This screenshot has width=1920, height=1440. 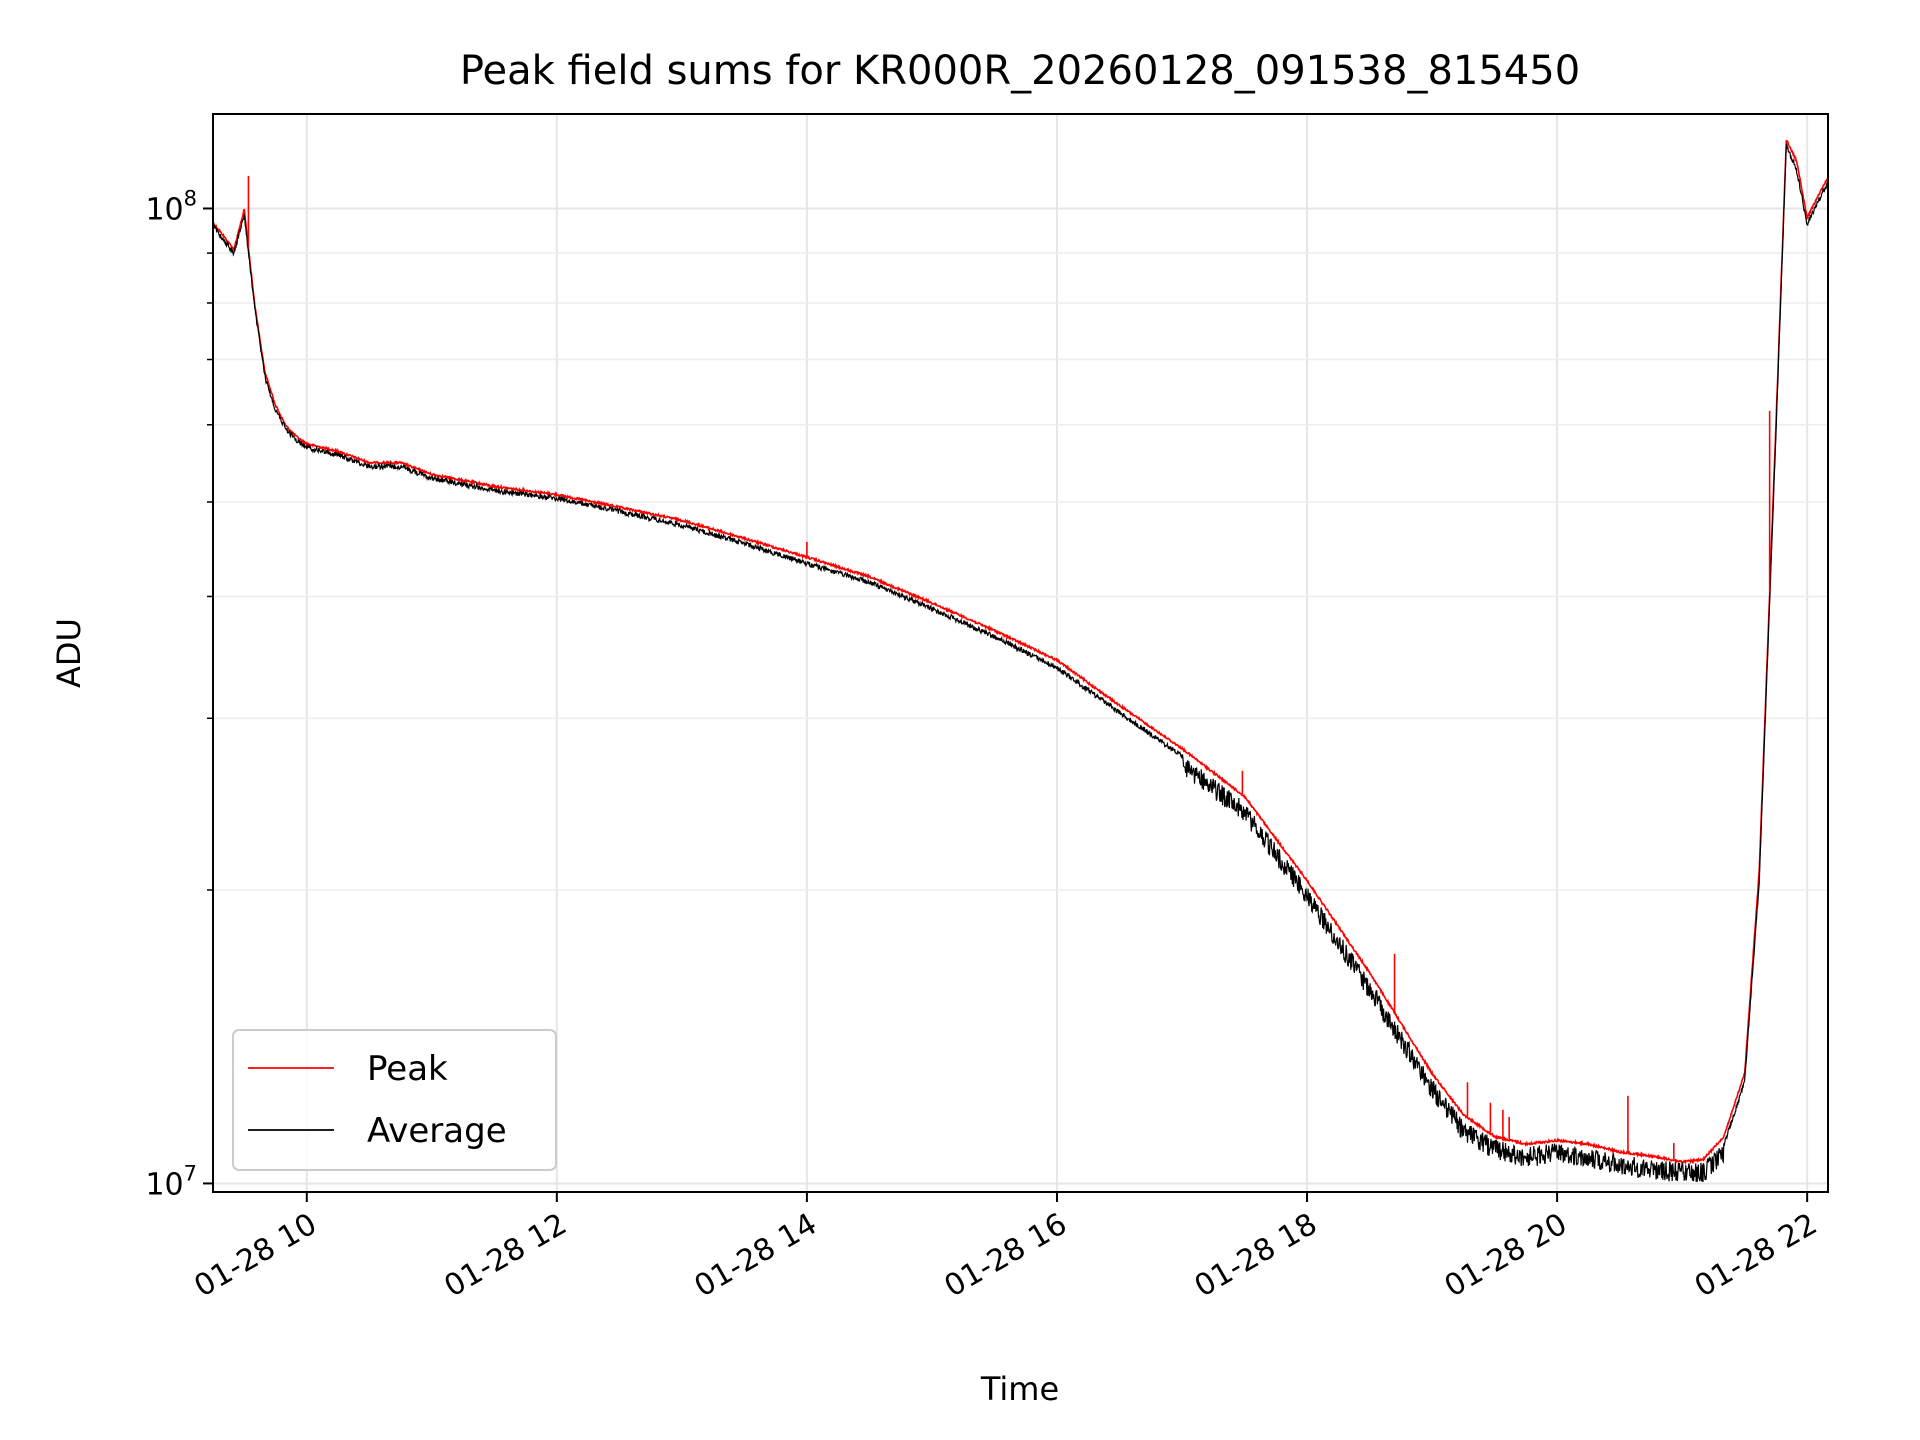 I want to click on legend-box, so click(x=394, y=1100).